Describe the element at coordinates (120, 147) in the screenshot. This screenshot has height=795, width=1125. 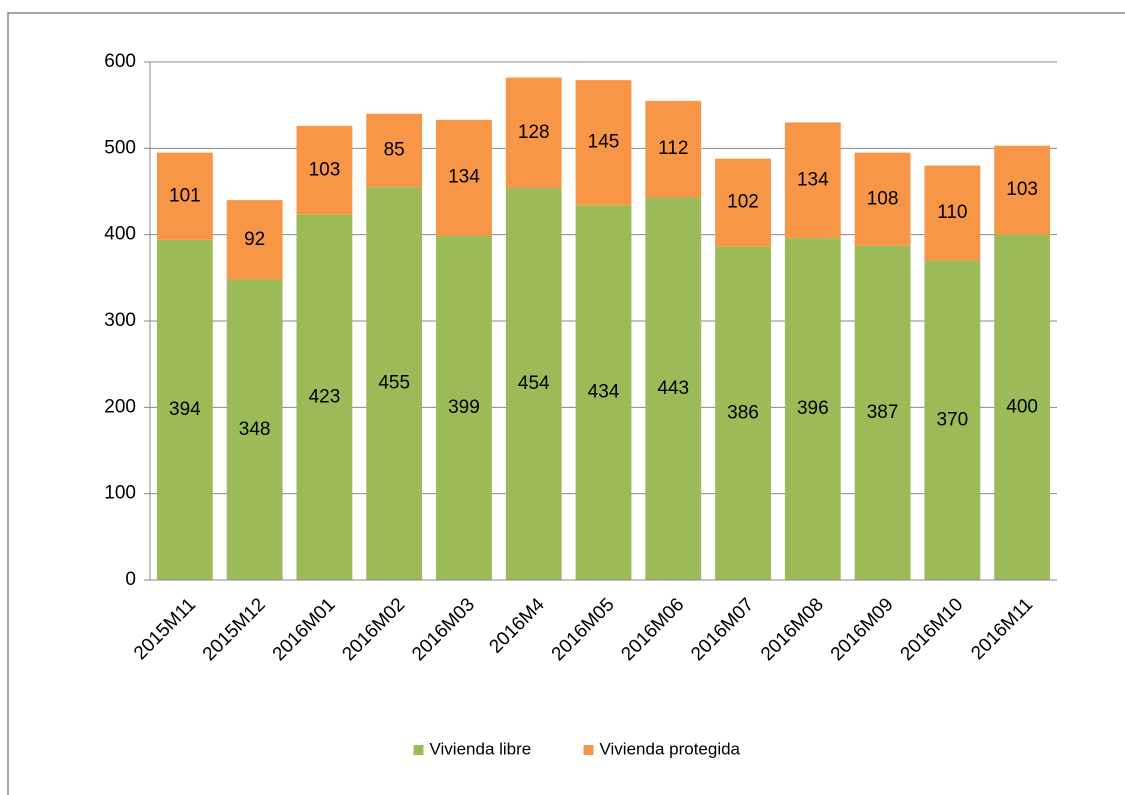
I see `y-tick-label: 500` at that location.